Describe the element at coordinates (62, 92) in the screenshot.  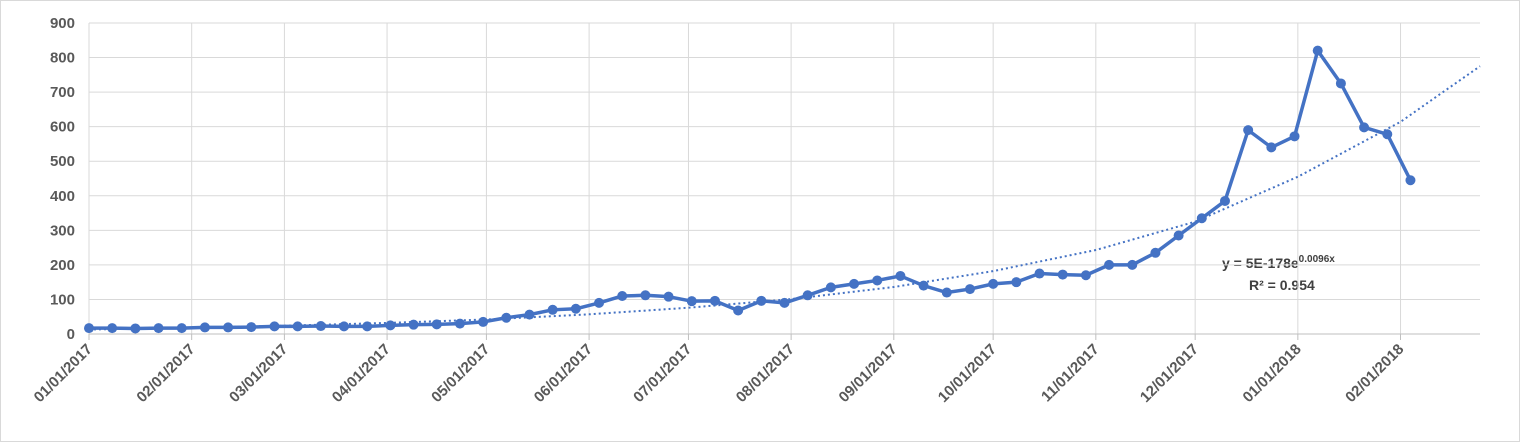
I see `y-tick-label: 700` at that location.